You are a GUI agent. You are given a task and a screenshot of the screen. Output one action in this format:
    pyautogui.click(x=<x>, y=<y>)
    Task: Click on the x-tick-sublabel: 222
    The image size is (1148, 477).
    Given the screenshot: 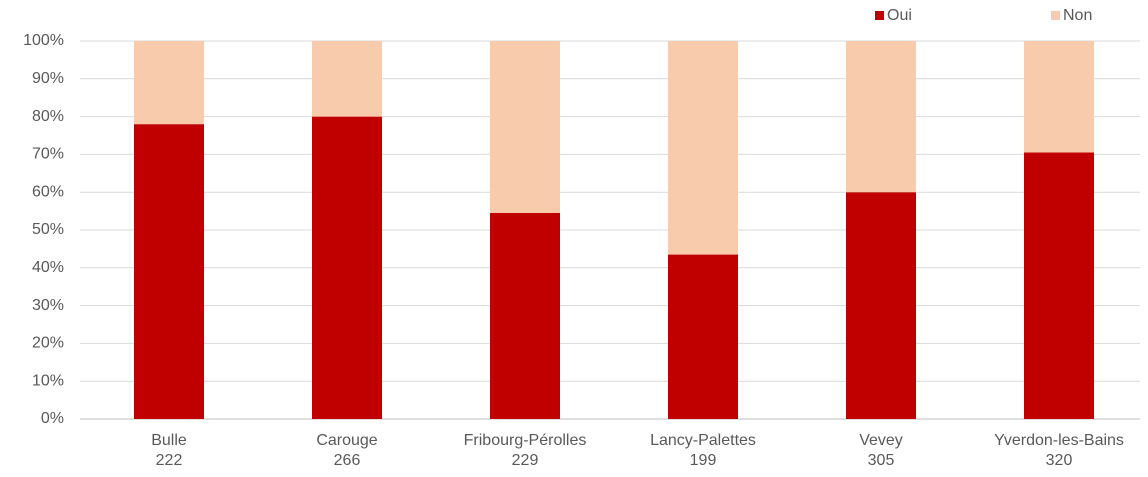 What is the action you would take?
    pyautogui.click(x=169, y=460)
    